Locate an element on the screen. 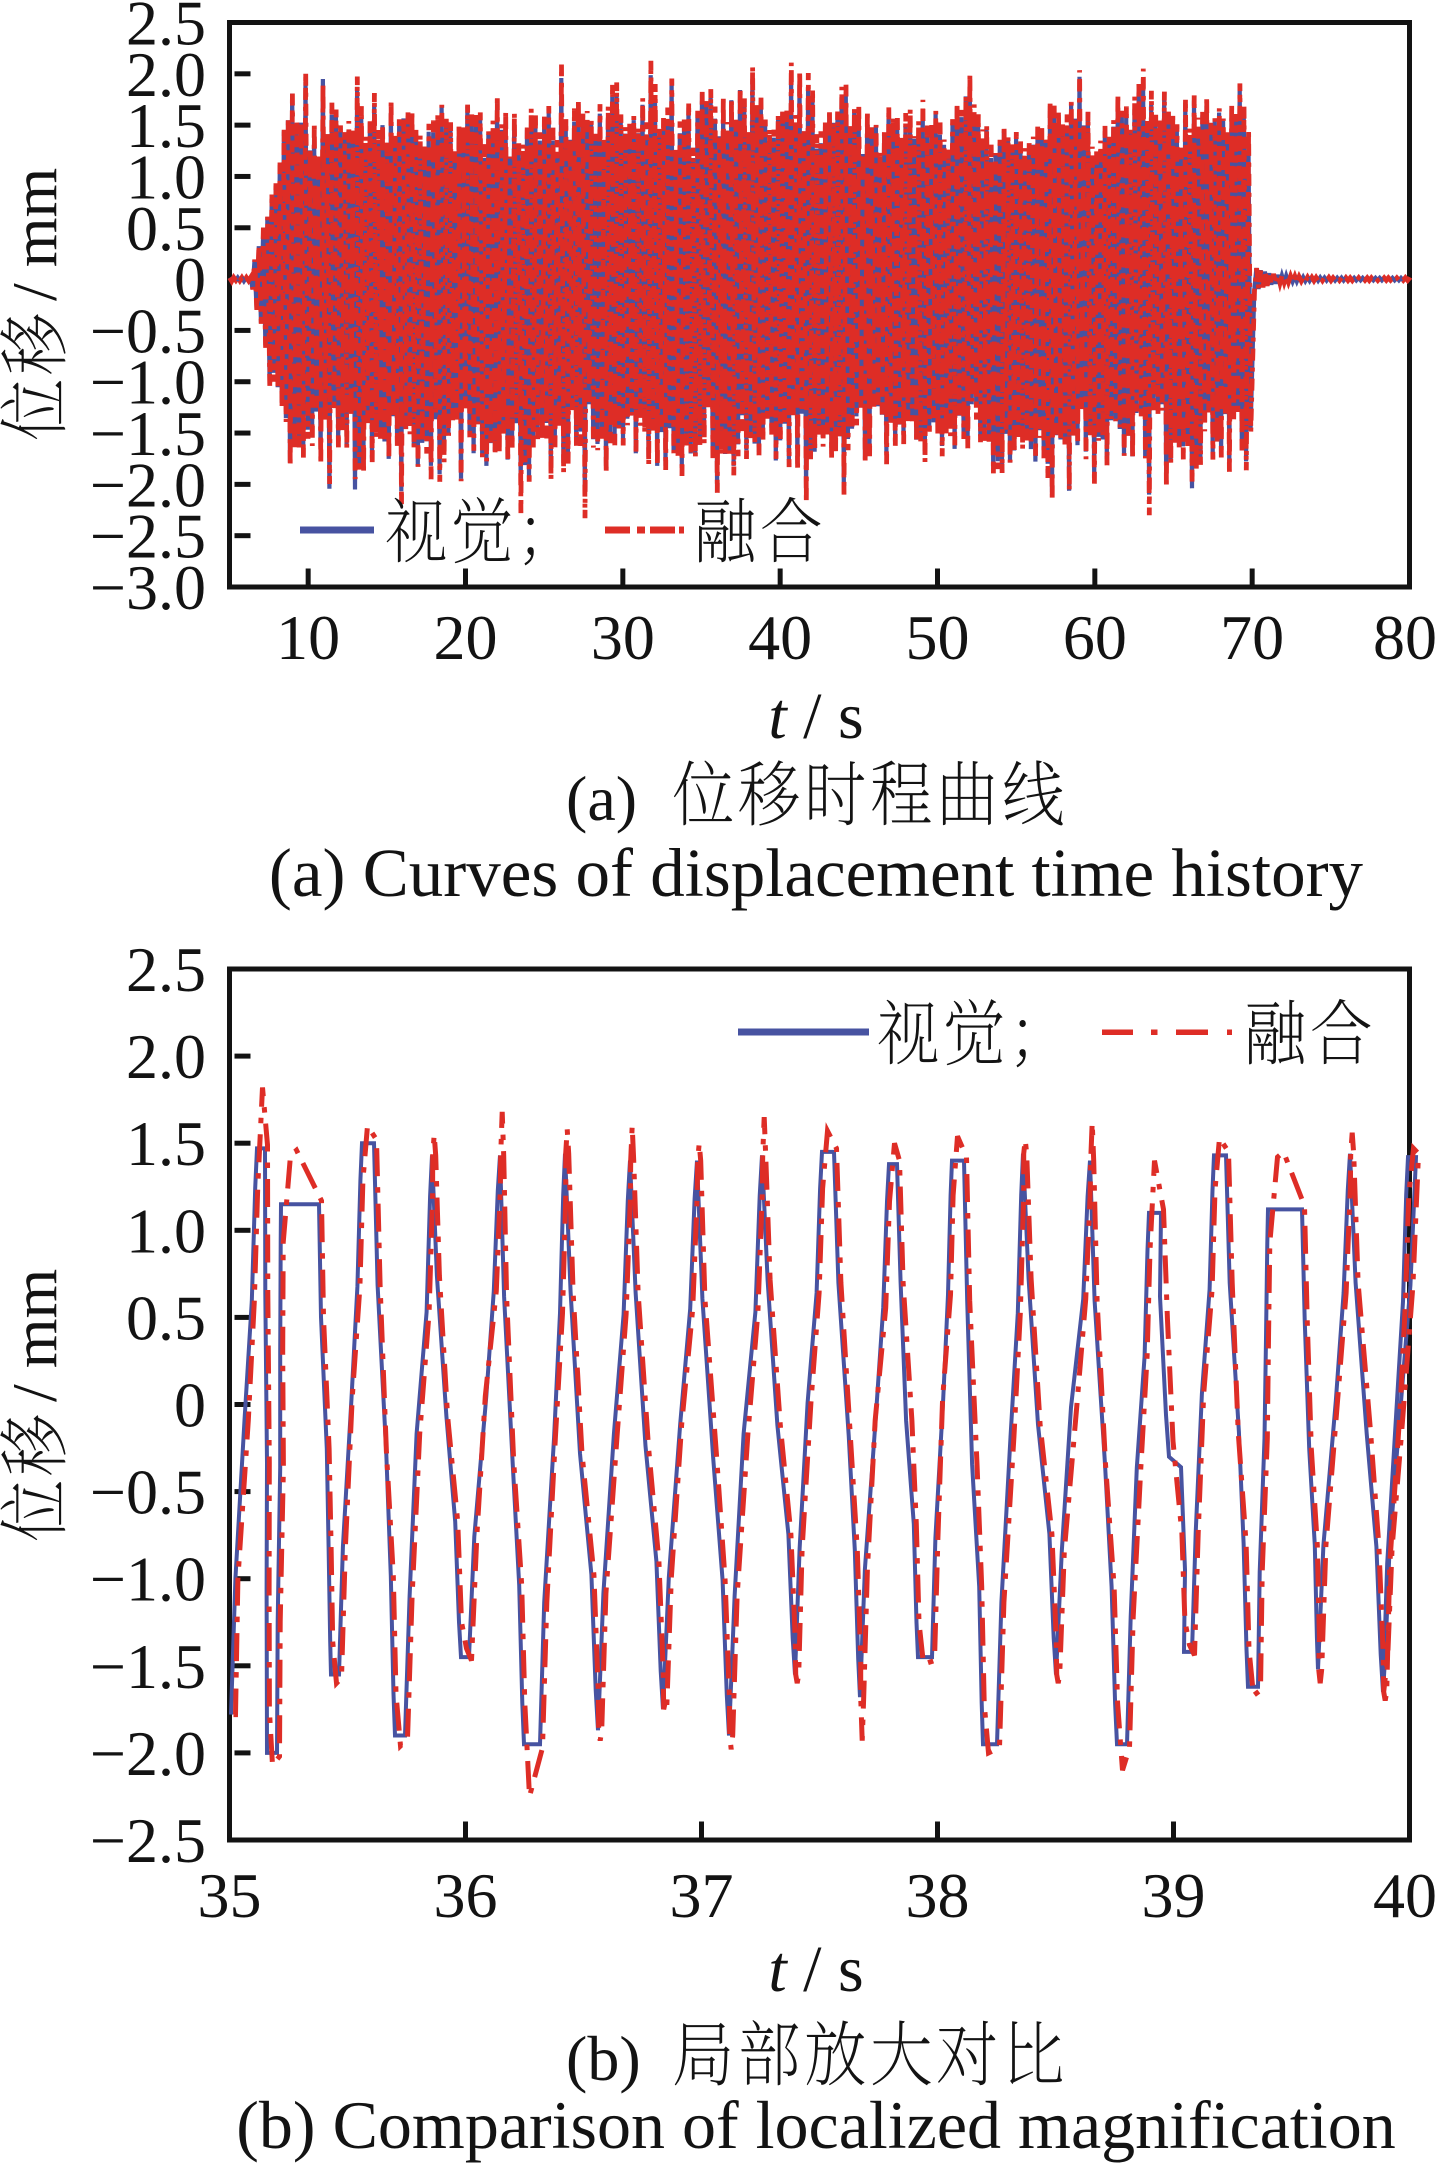 This screenshot has height=2163, width=1439. svg-text: 70 is located at coordinates (1252, 637).